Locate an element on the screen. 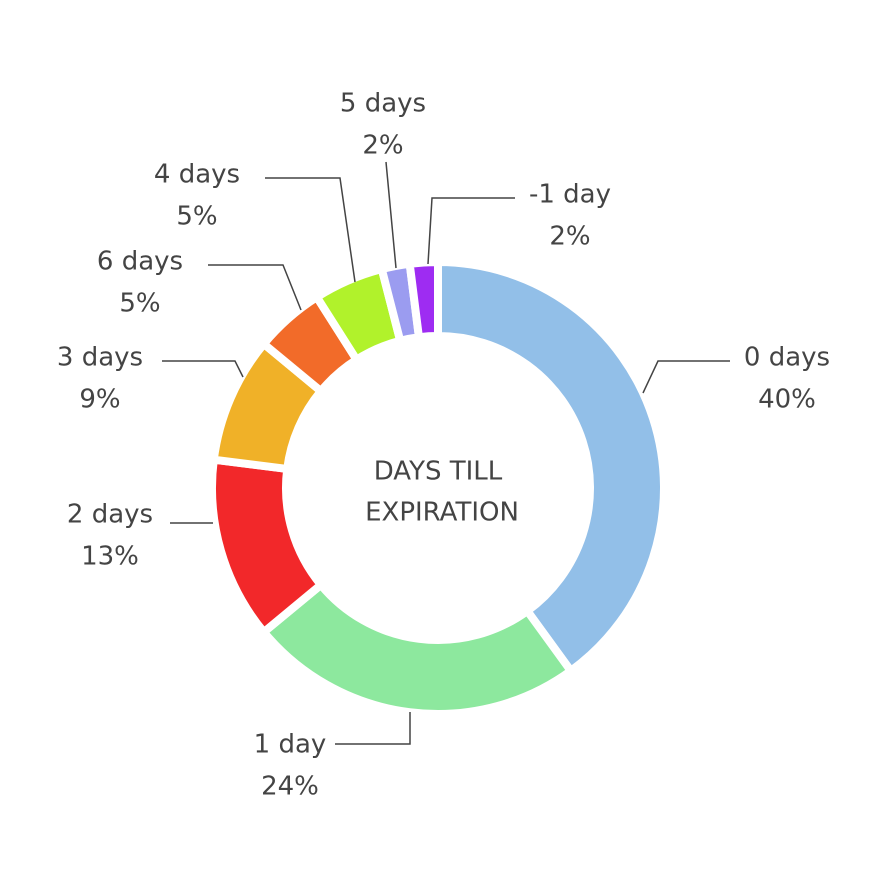 The image size is (888, 888). segment-label: 6 days is located at coordinates (140, 262).